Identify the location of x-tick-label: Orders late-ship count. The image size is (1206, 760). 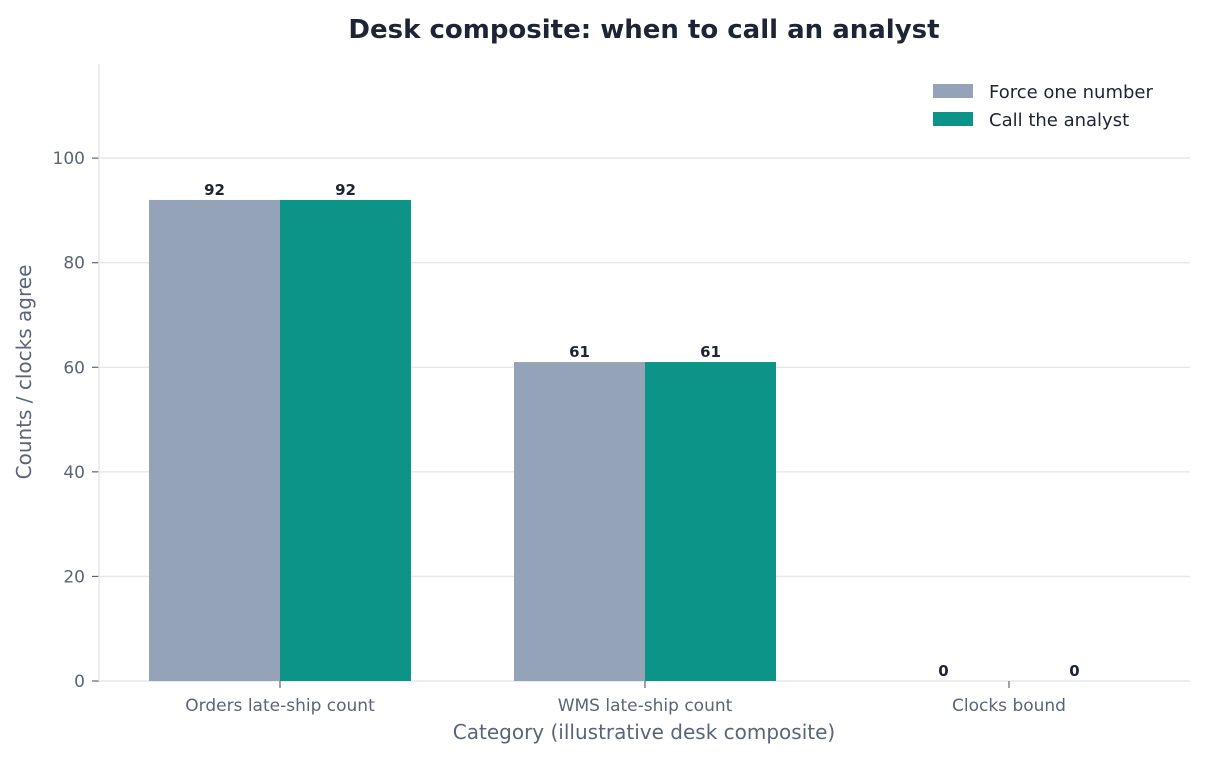
(280, 706).